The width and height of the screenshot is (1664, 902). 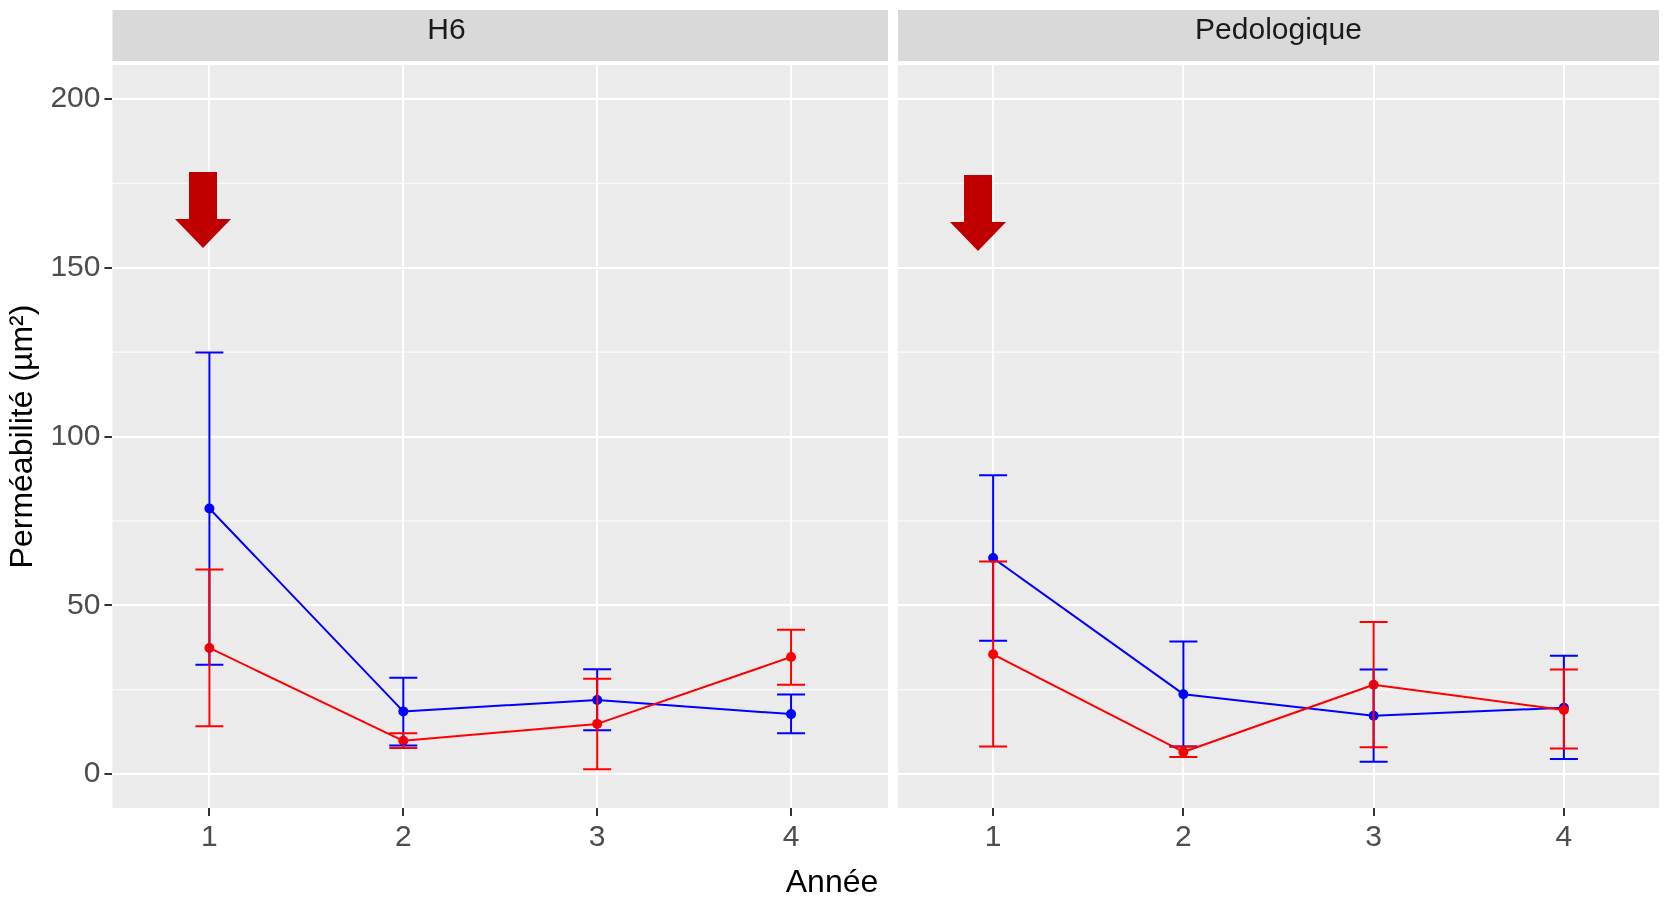 I want to click on y-tick-label: 200, so click(x=75, y=97).